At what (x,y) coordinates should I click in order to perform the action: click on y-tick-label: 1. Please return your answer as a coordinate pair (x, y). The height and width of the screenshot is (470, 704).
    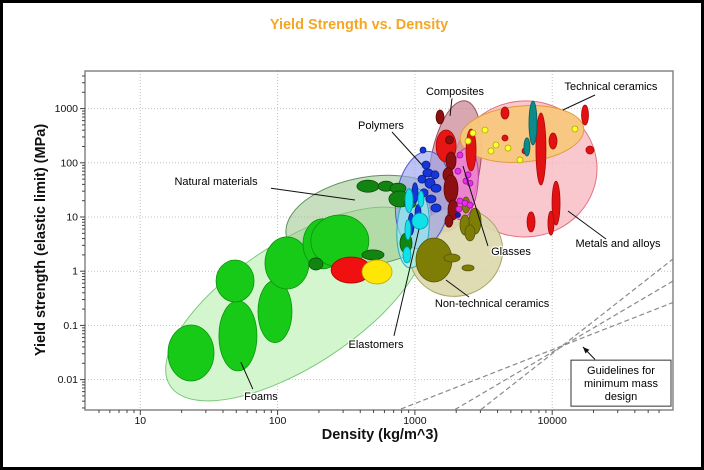
    Looking at the image, I should click on (75, 272).